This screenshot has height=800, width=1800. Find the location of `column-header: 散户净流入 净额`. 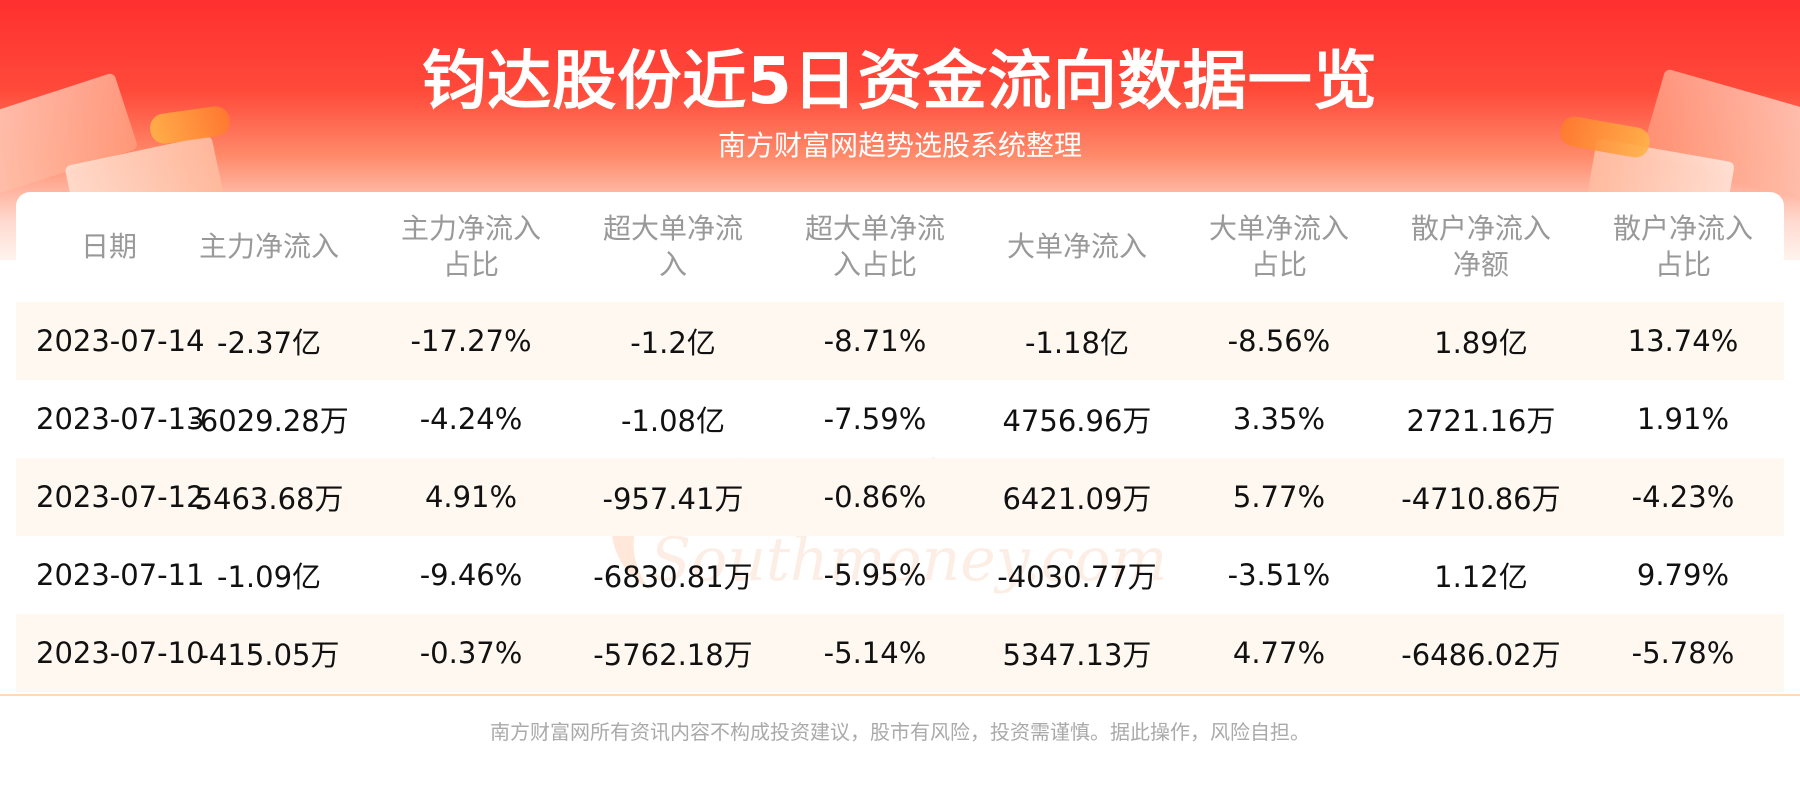

column-header: 散户净流入 净额 is located at coordinates (1480, 246).